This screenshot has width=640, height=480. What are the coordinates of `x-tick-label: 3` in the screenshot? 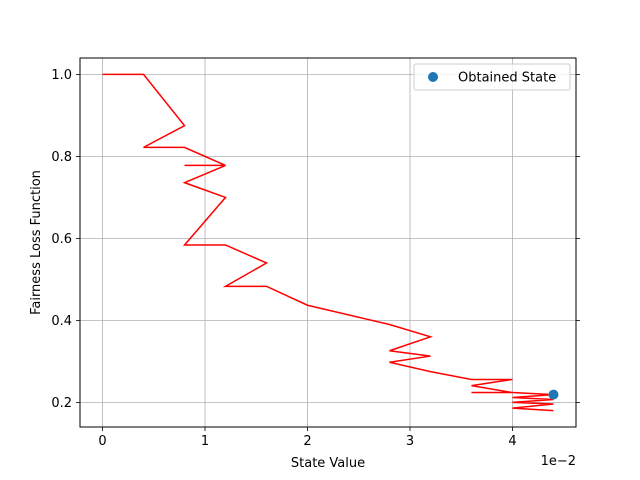 It's located at (410, 441).